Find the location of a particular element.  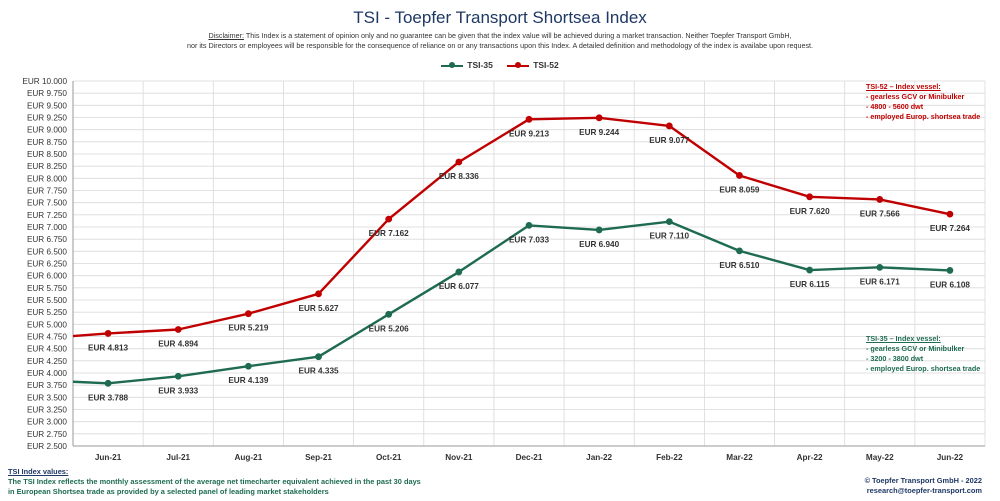

data-label-tsi52: EUR 7.162 is located at coordinates (389, 233).